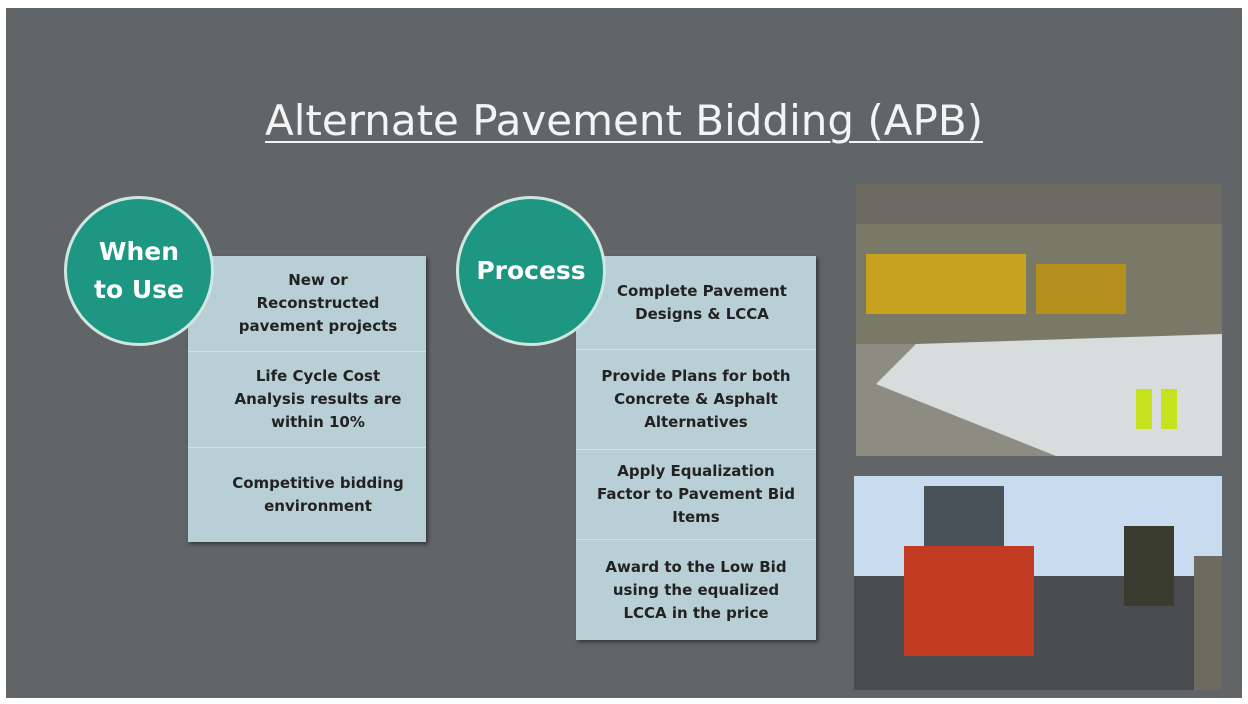 Image resolution: width=1248 pixels, height=704 pixels. What do you see at coordinates (318, 494) in the screenshot?
I see `list-item: Competitive bidding environment` at bounding box center [318, 494].